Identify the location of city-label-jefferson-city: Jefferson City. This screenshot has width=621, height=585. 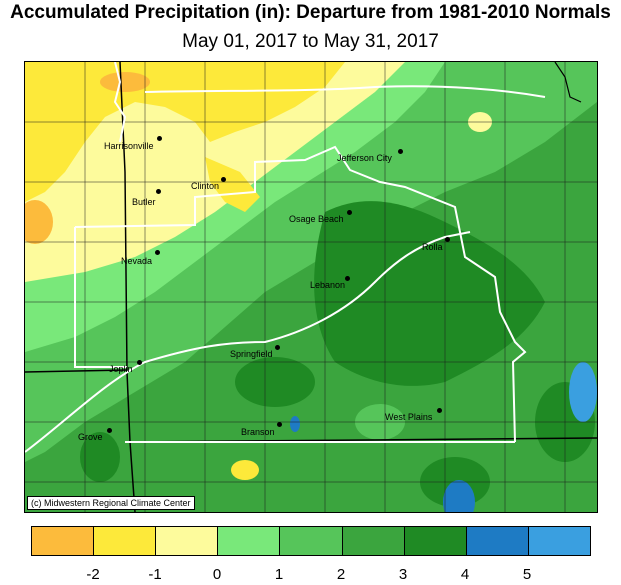
(364, 158).